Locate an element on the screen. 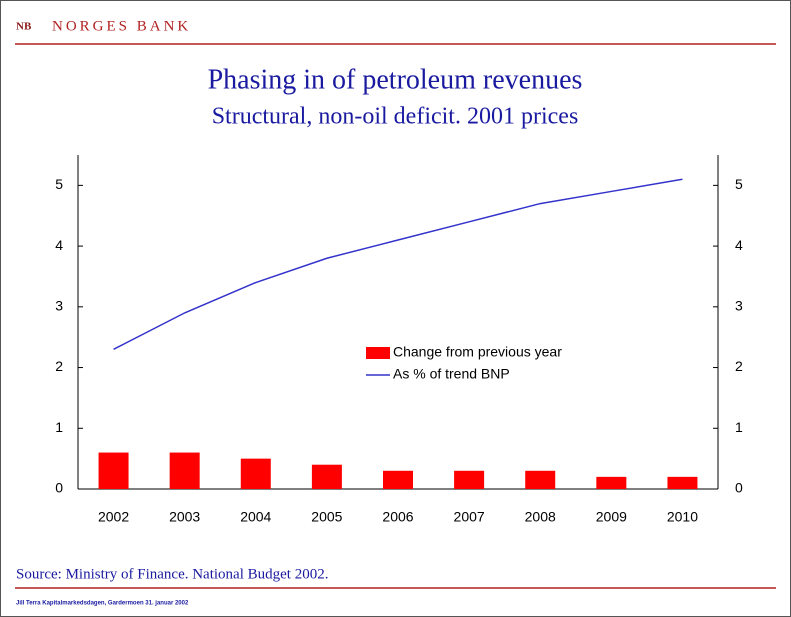 Image resolution: width=791 pixels, height=617 pixels. x-tick-label: 2009 is located at coordinates (611, 517).